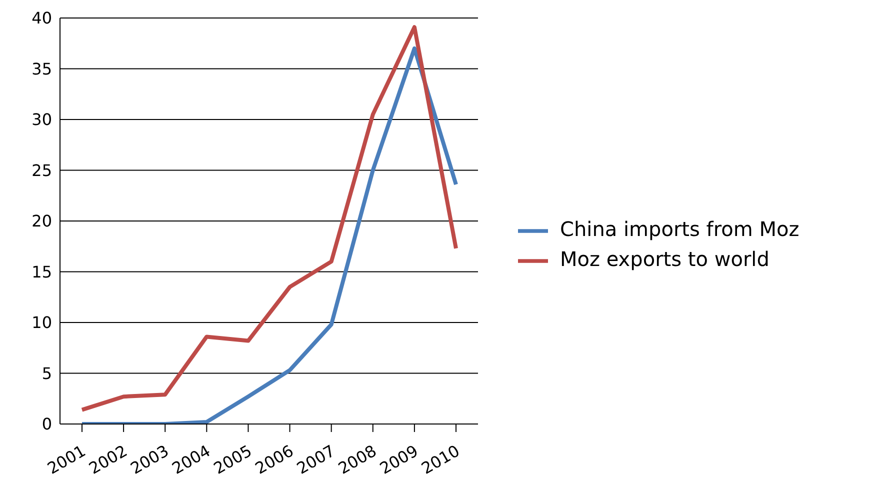  Describe the element at coordinates (47, 373) in the screenshot. I see `y-tick-label: 5` at that location.